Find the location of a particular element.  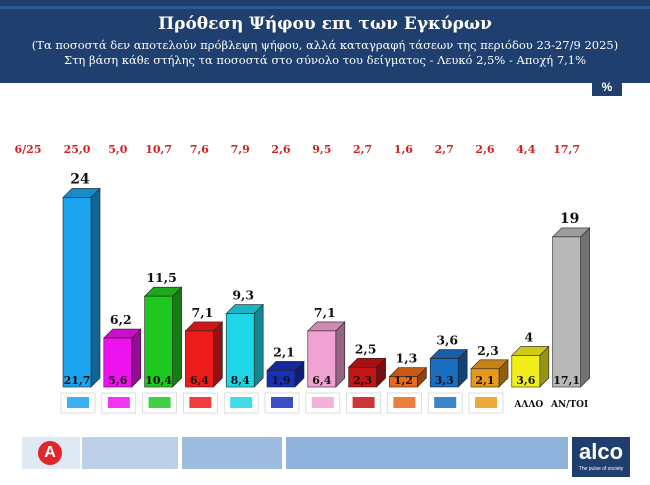

bar-base-label: 1,2 is located at coordinates (403, 380).